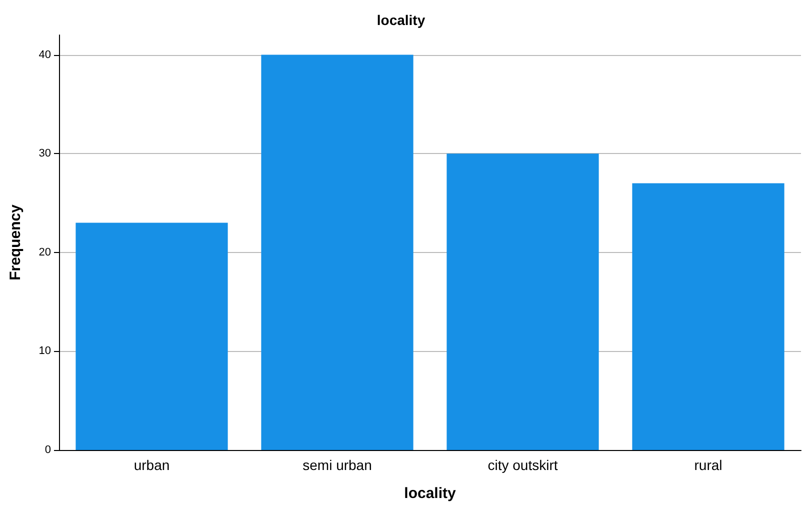 The height and width of the screenshot is (510, 802). Describe the element at coordinates (523, 465) in the screenshot. I see `x-tick-label: city outskirt` at that location.